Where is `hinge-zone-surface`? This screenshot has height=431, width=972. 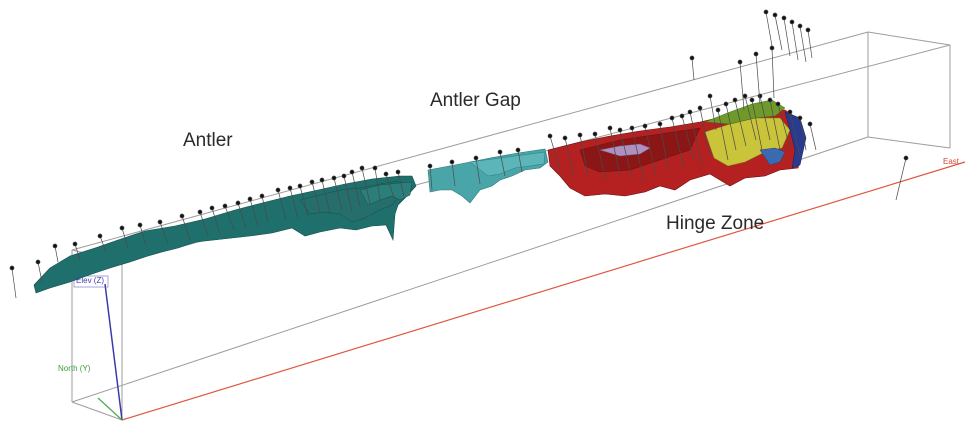
hinge-zone-surface is located at coordinates (677, 148).